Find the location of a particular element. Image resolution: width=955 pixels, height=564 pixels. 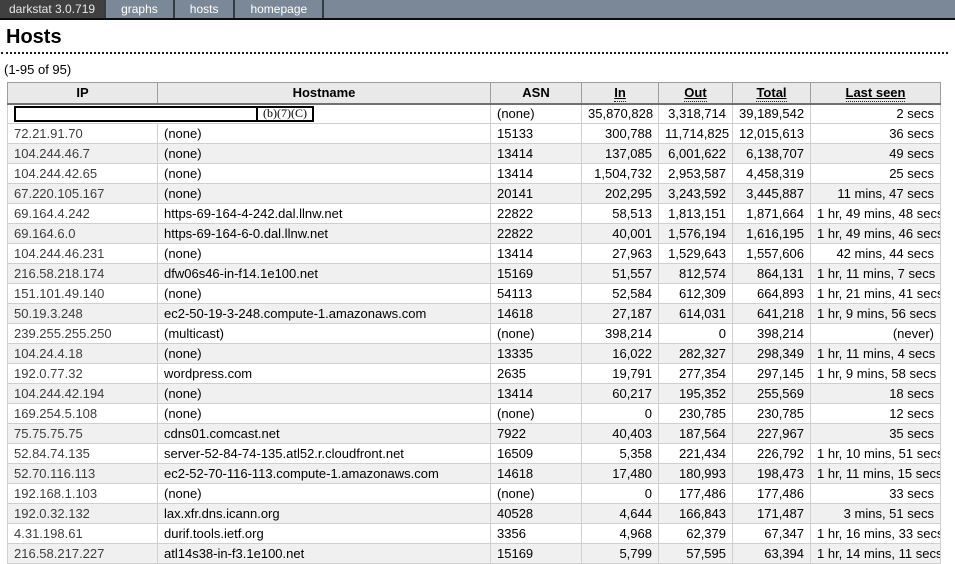

nav-link-homepage: homepage is located at coordinates (279, 9).